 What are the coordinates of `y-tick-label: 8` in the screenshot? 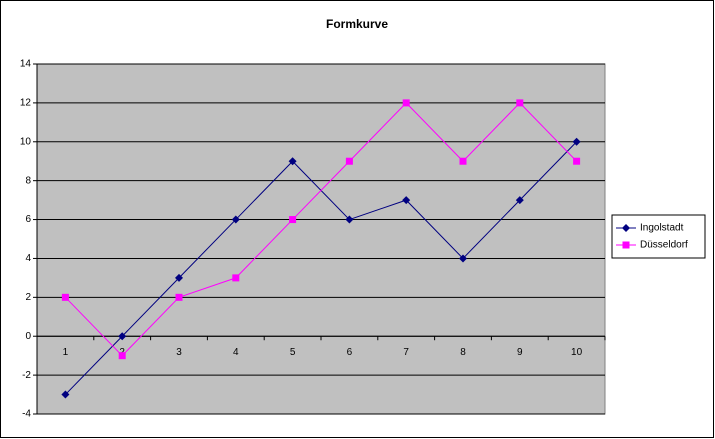 It's located at (28, 180).